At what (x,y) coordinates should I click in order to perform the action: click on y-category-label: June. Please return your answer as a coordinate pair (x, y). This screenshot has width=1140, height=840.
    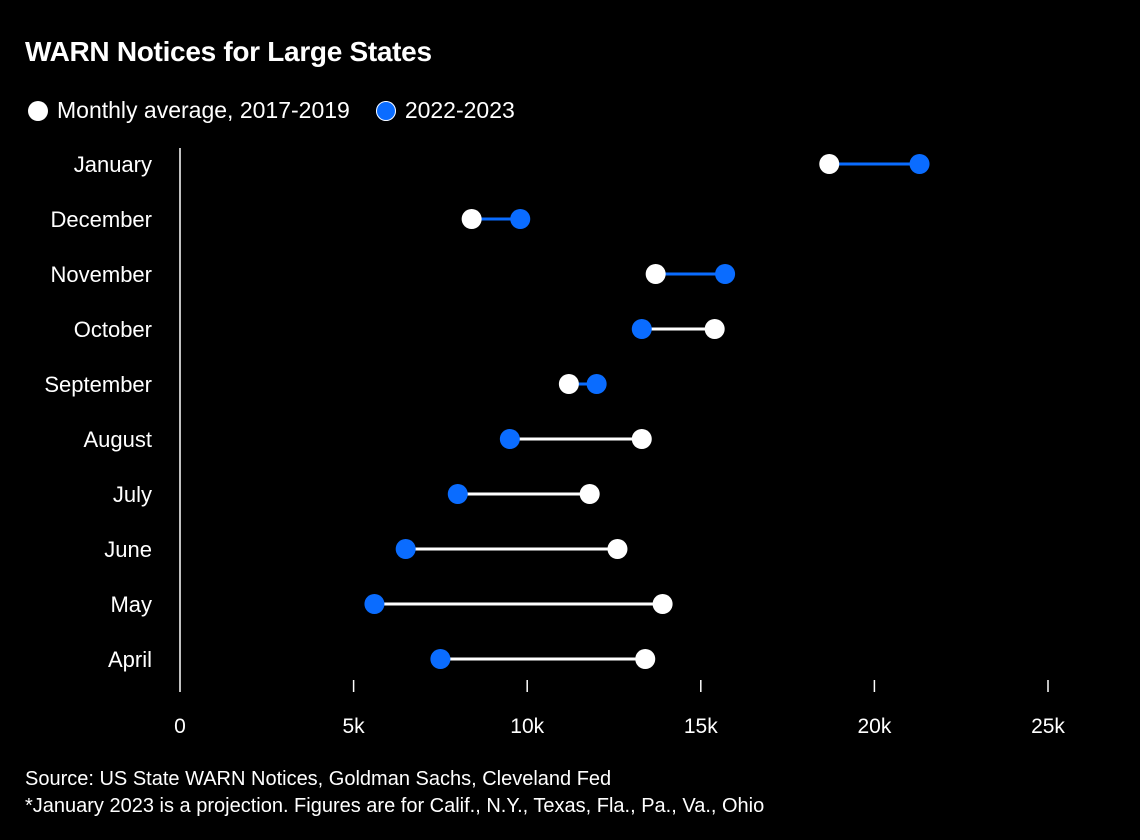
    Looking at the image, I should click on (128, 549).